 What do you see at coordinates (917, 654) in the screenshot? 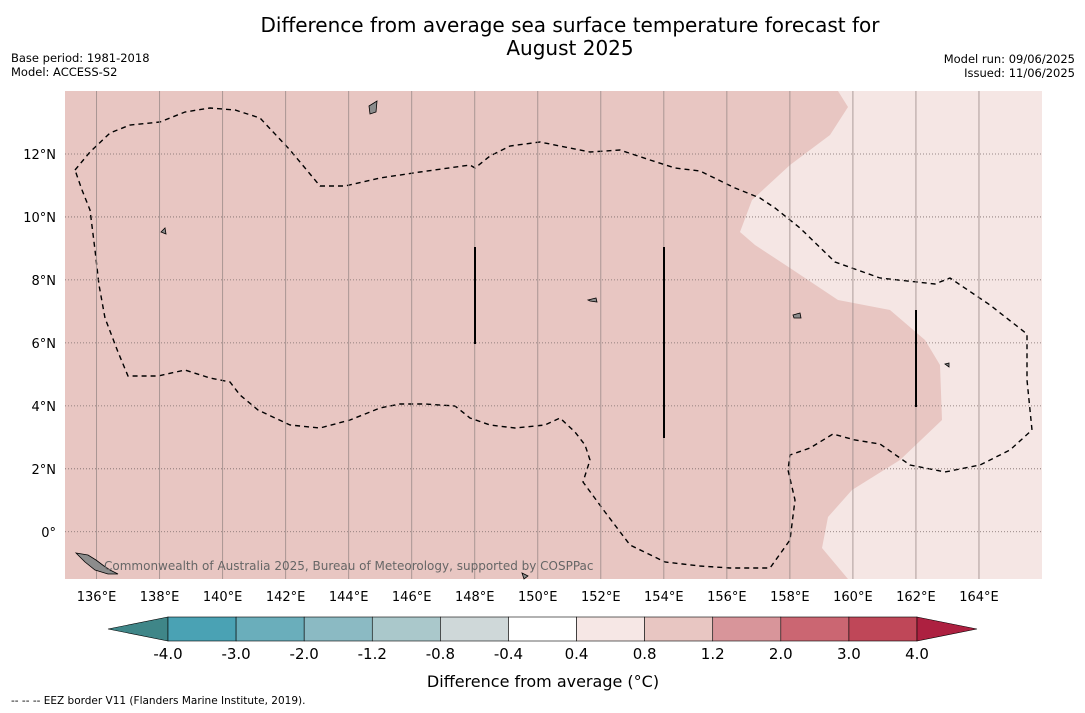
I see `colorbar-tick-label: 4.0` at bounding box center [917, 654].